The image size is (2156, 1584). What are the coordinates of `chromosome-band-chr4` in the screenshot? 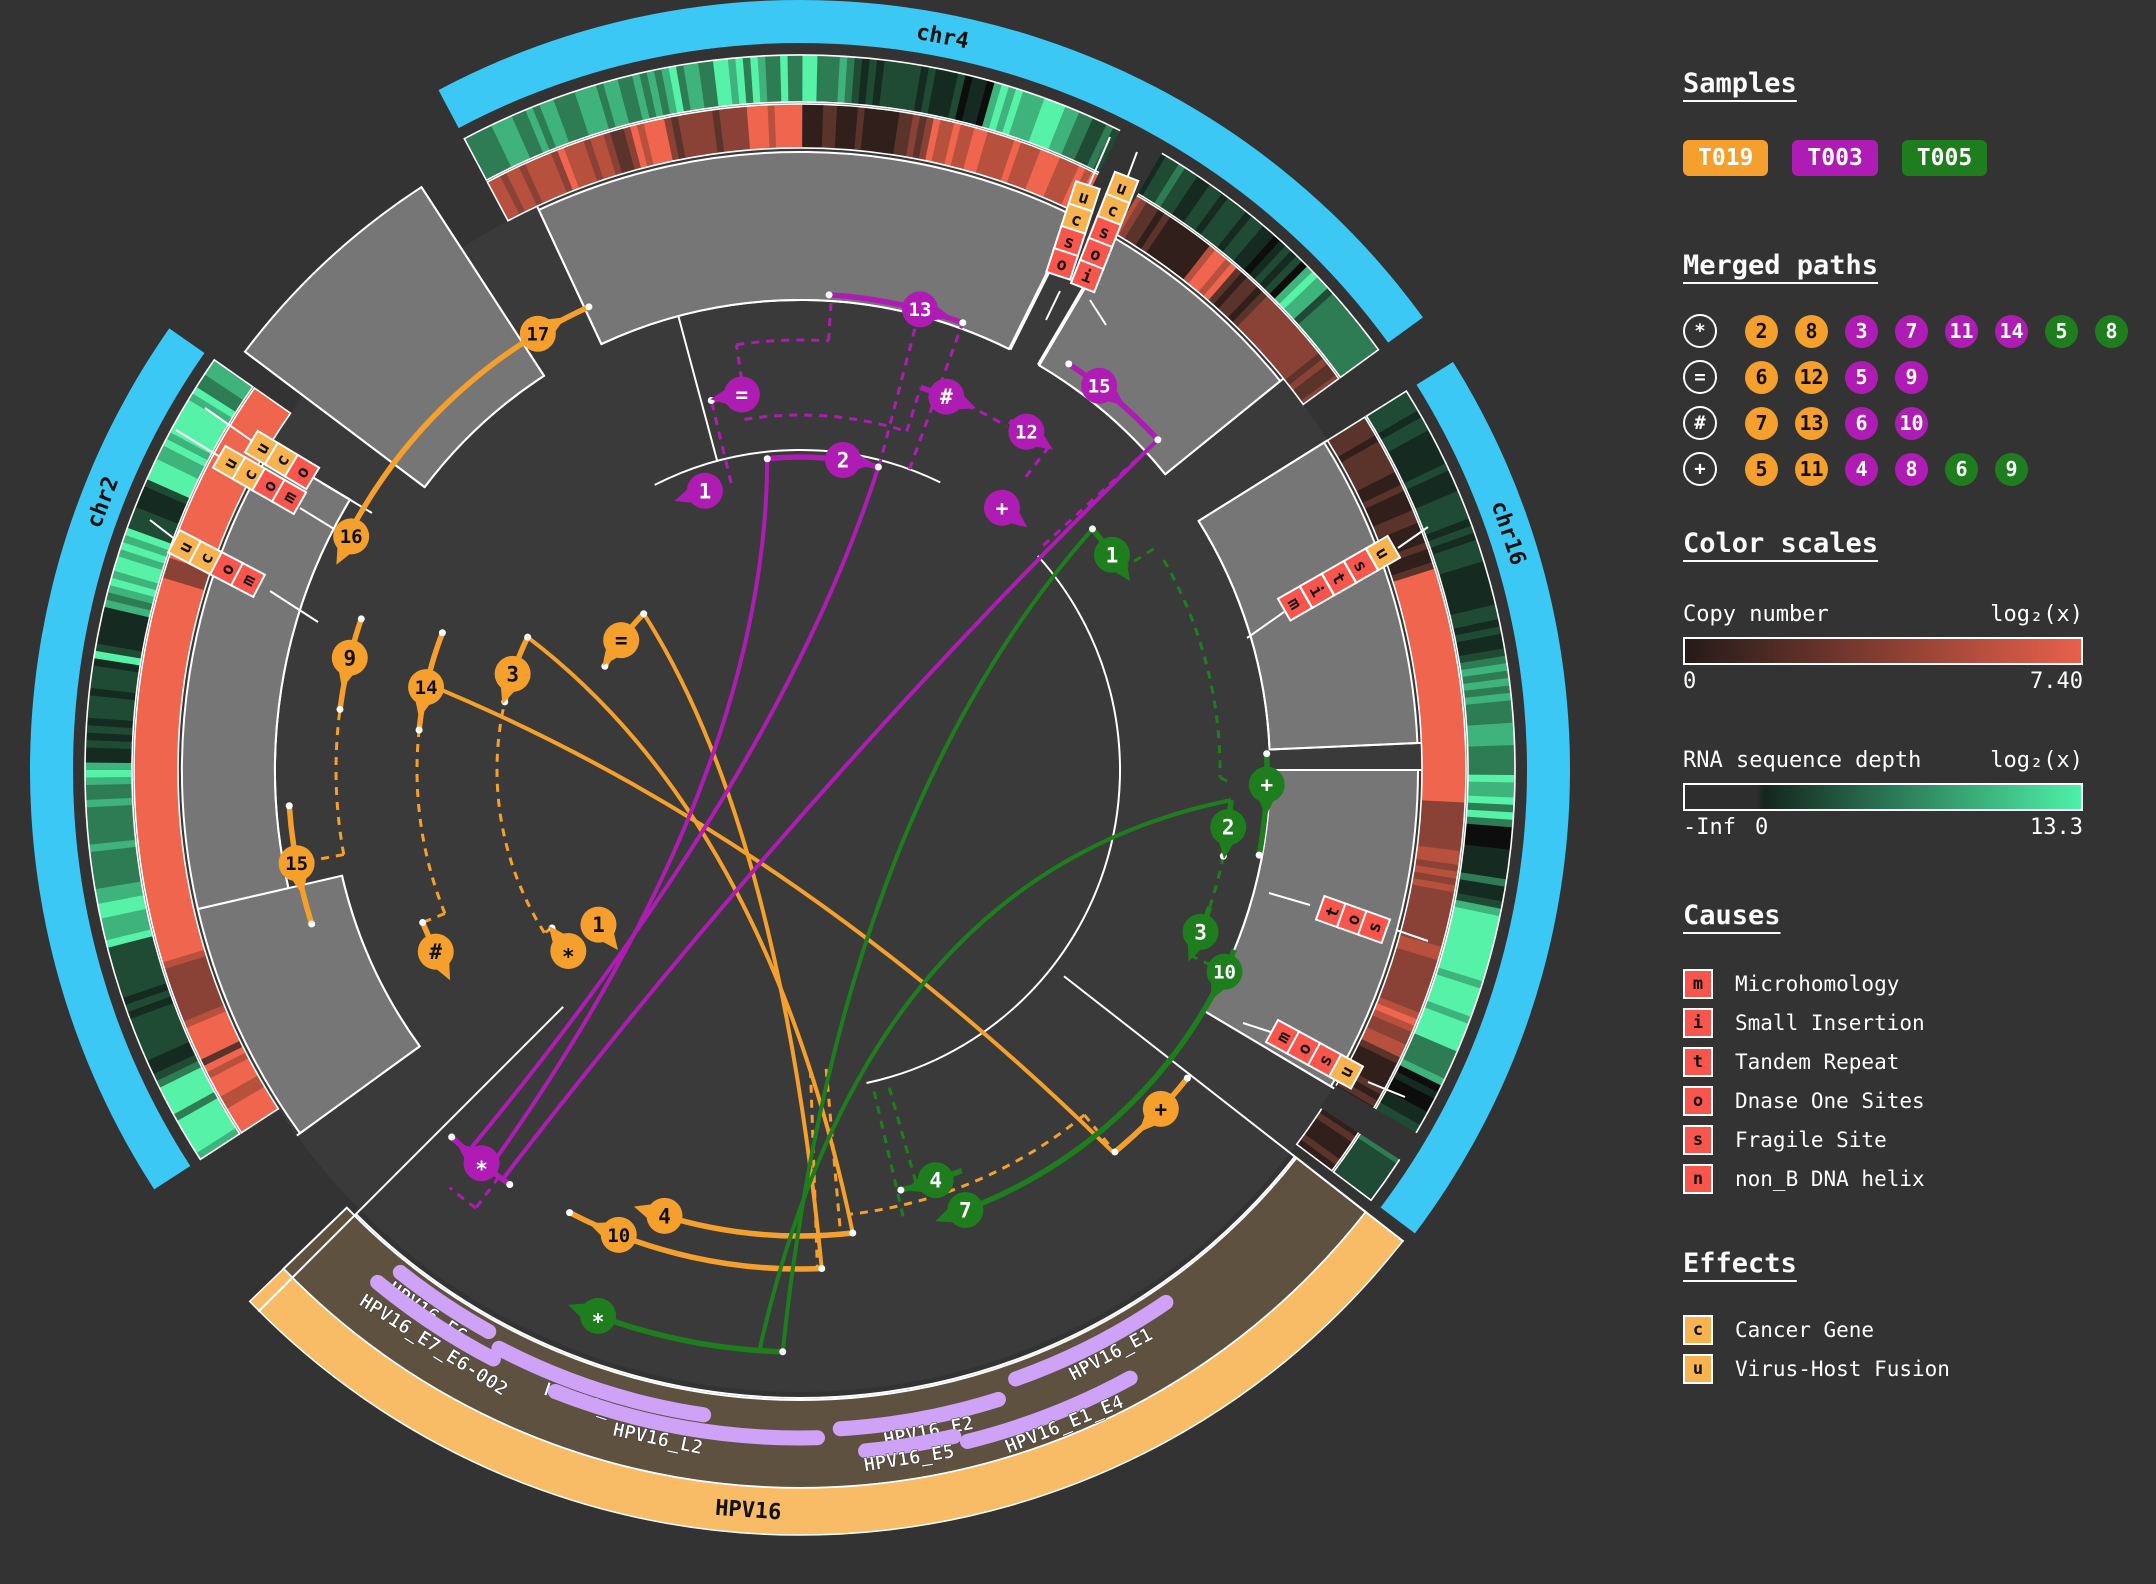 It's located at (930, 171).